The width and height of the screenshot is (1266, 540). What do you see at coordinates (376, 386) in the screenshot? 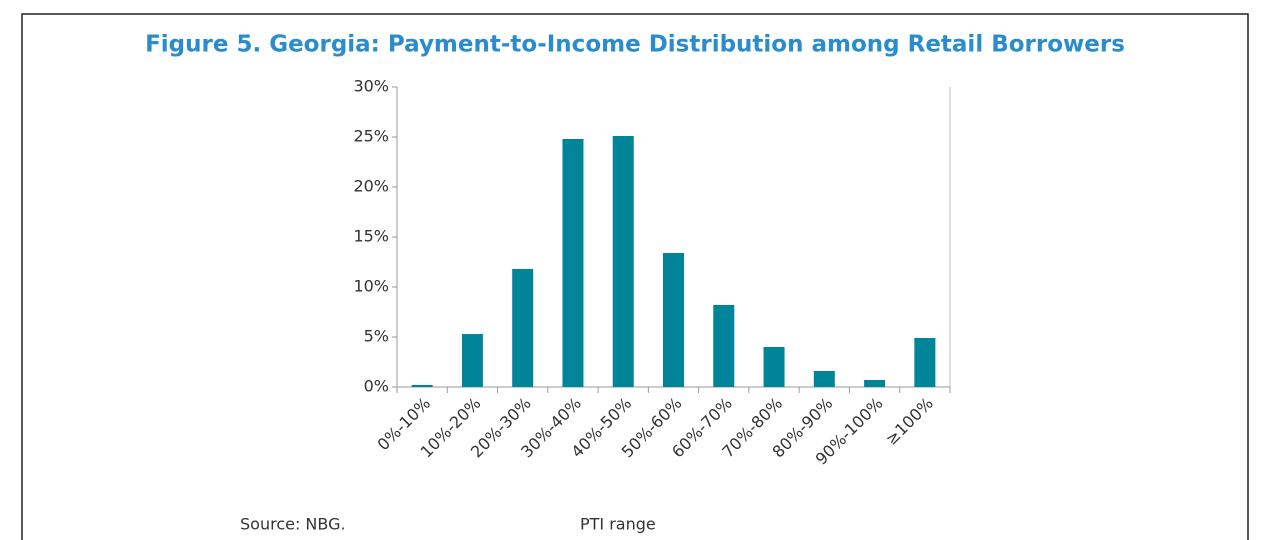
I see `y-tick-label: 0%` at bounding box center [376, 386].